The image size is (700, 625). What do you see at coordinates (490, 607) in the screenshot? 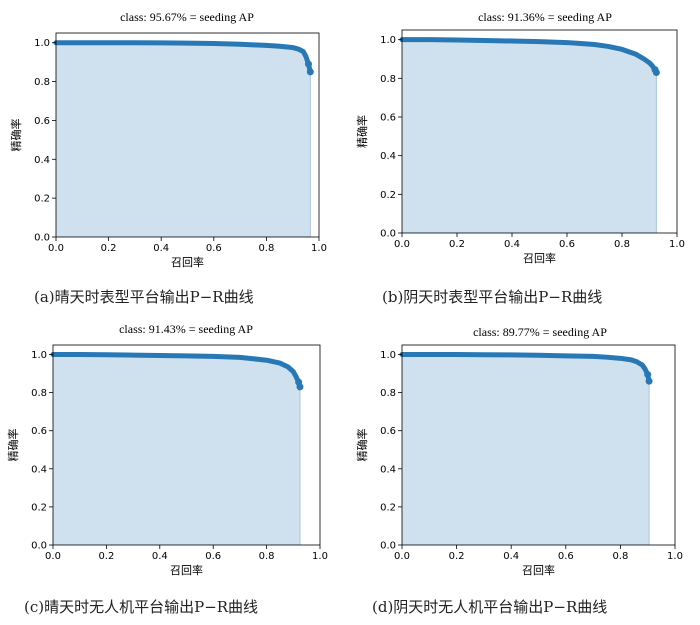
I see `figure-caption: (d)阴天时无人机平台输出P−R曲线` at bounding box center [490, 607].